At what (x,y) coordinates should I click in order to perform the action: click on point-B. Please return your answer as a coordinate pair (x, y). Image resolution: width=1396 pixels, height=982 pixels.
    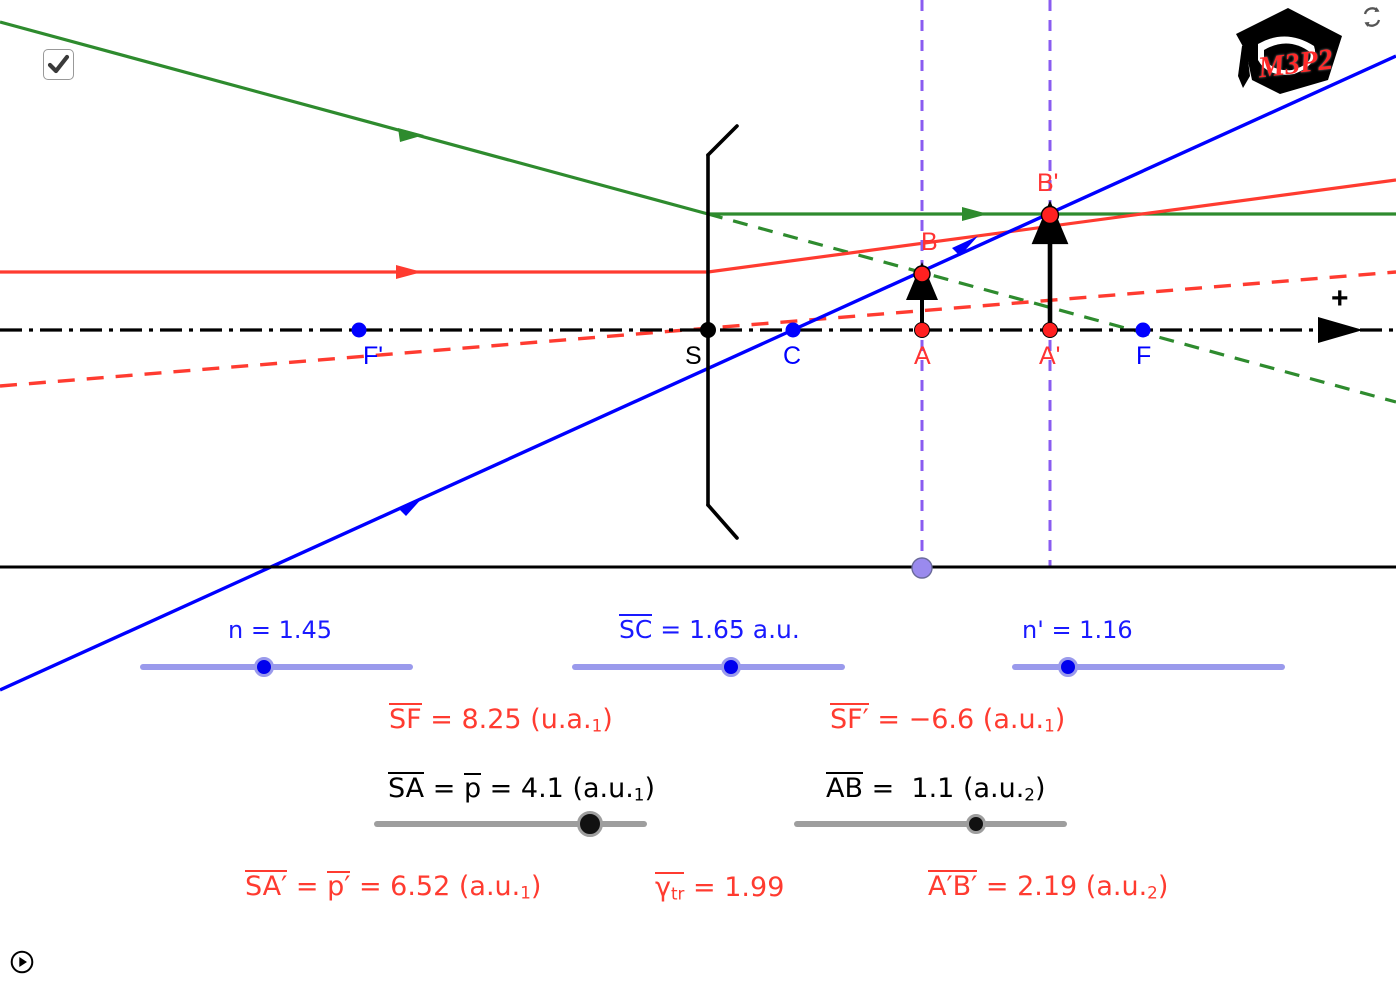
    Looking at the image, I should click on (922, 274).